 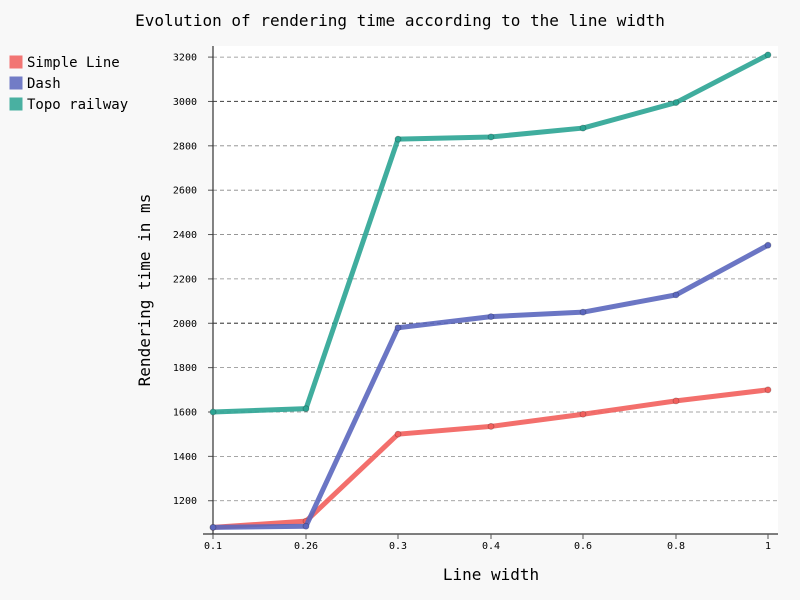 I want to click on y-tick-label: 2000, so click(x=185, y=324).